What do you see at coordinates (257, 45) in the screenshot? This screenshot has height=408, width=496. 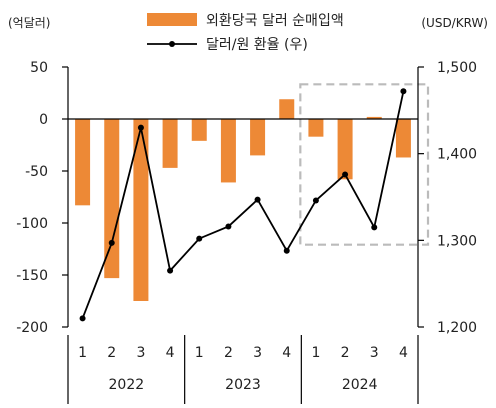 I see `legend-line-label: 달러/원 환율 (우)` at bounding box center [257, 45].